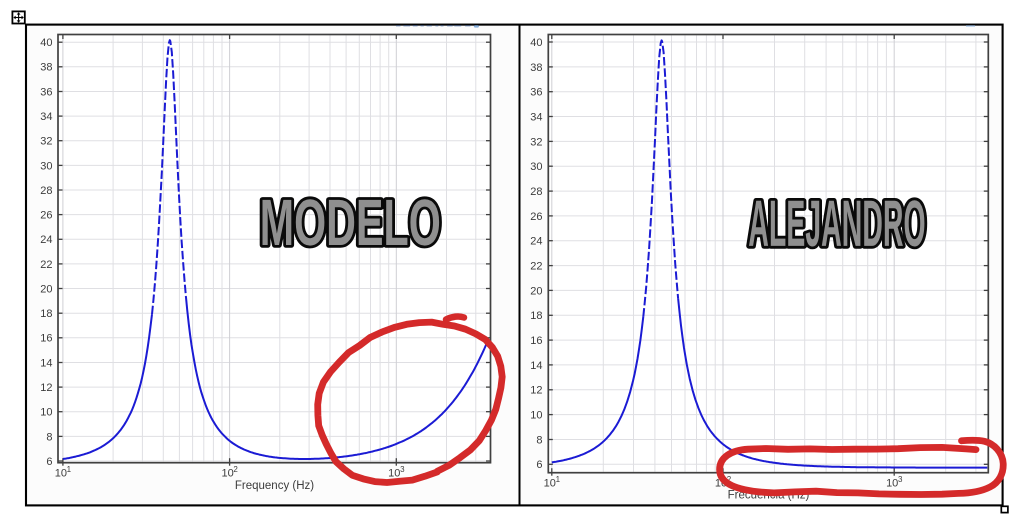  I want to click on svg-text: Frequency (Hz), so click(274, 486).